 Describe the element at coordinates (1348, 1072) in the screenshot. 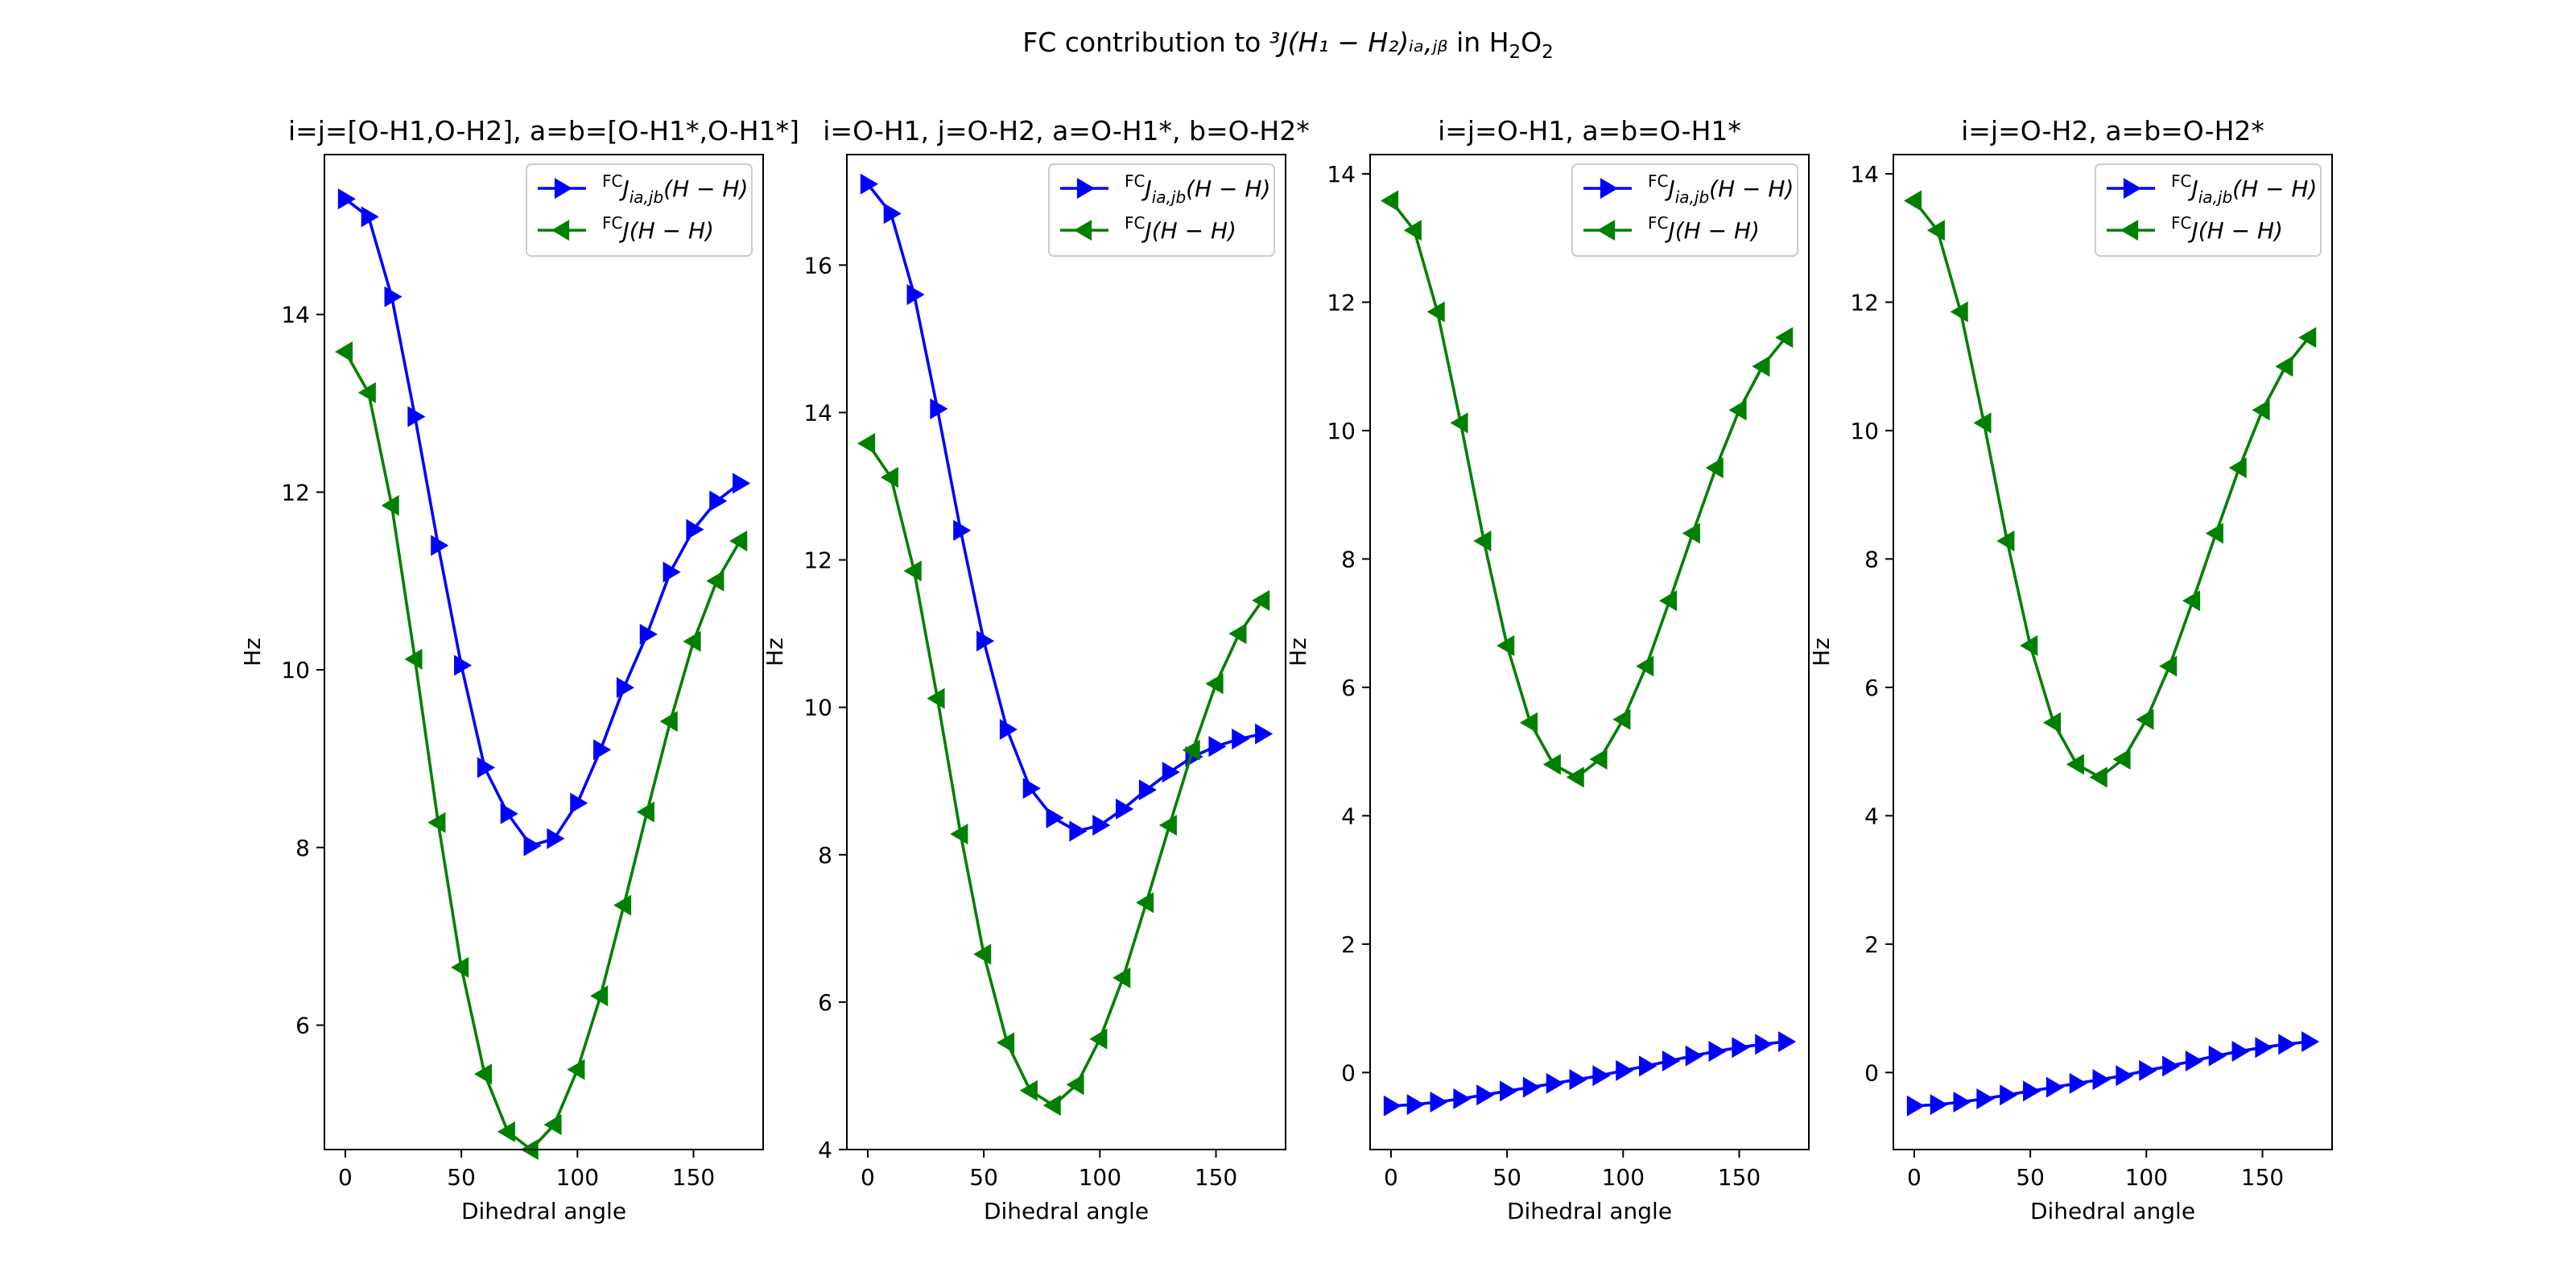

I see `y-tick-label: 0` at that location.